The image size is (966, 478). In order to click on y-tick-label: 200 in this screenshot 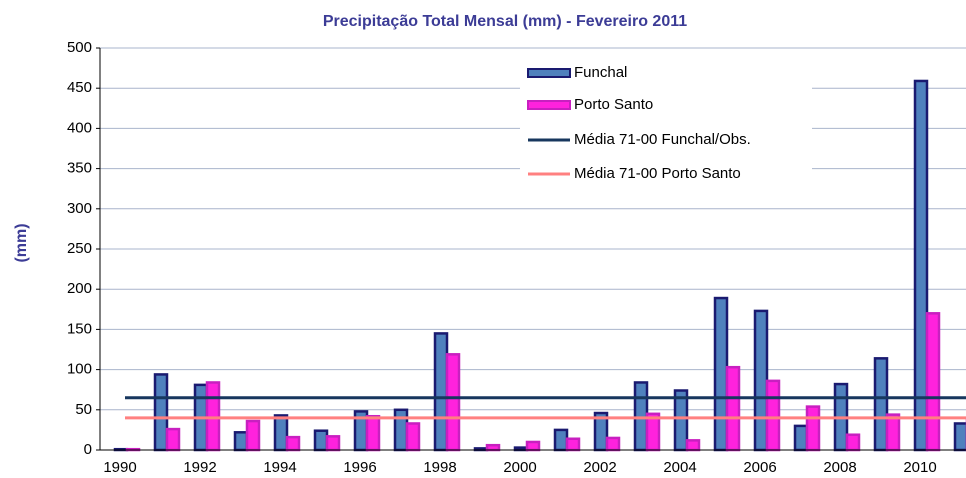, I will do `click(79, 288)`.